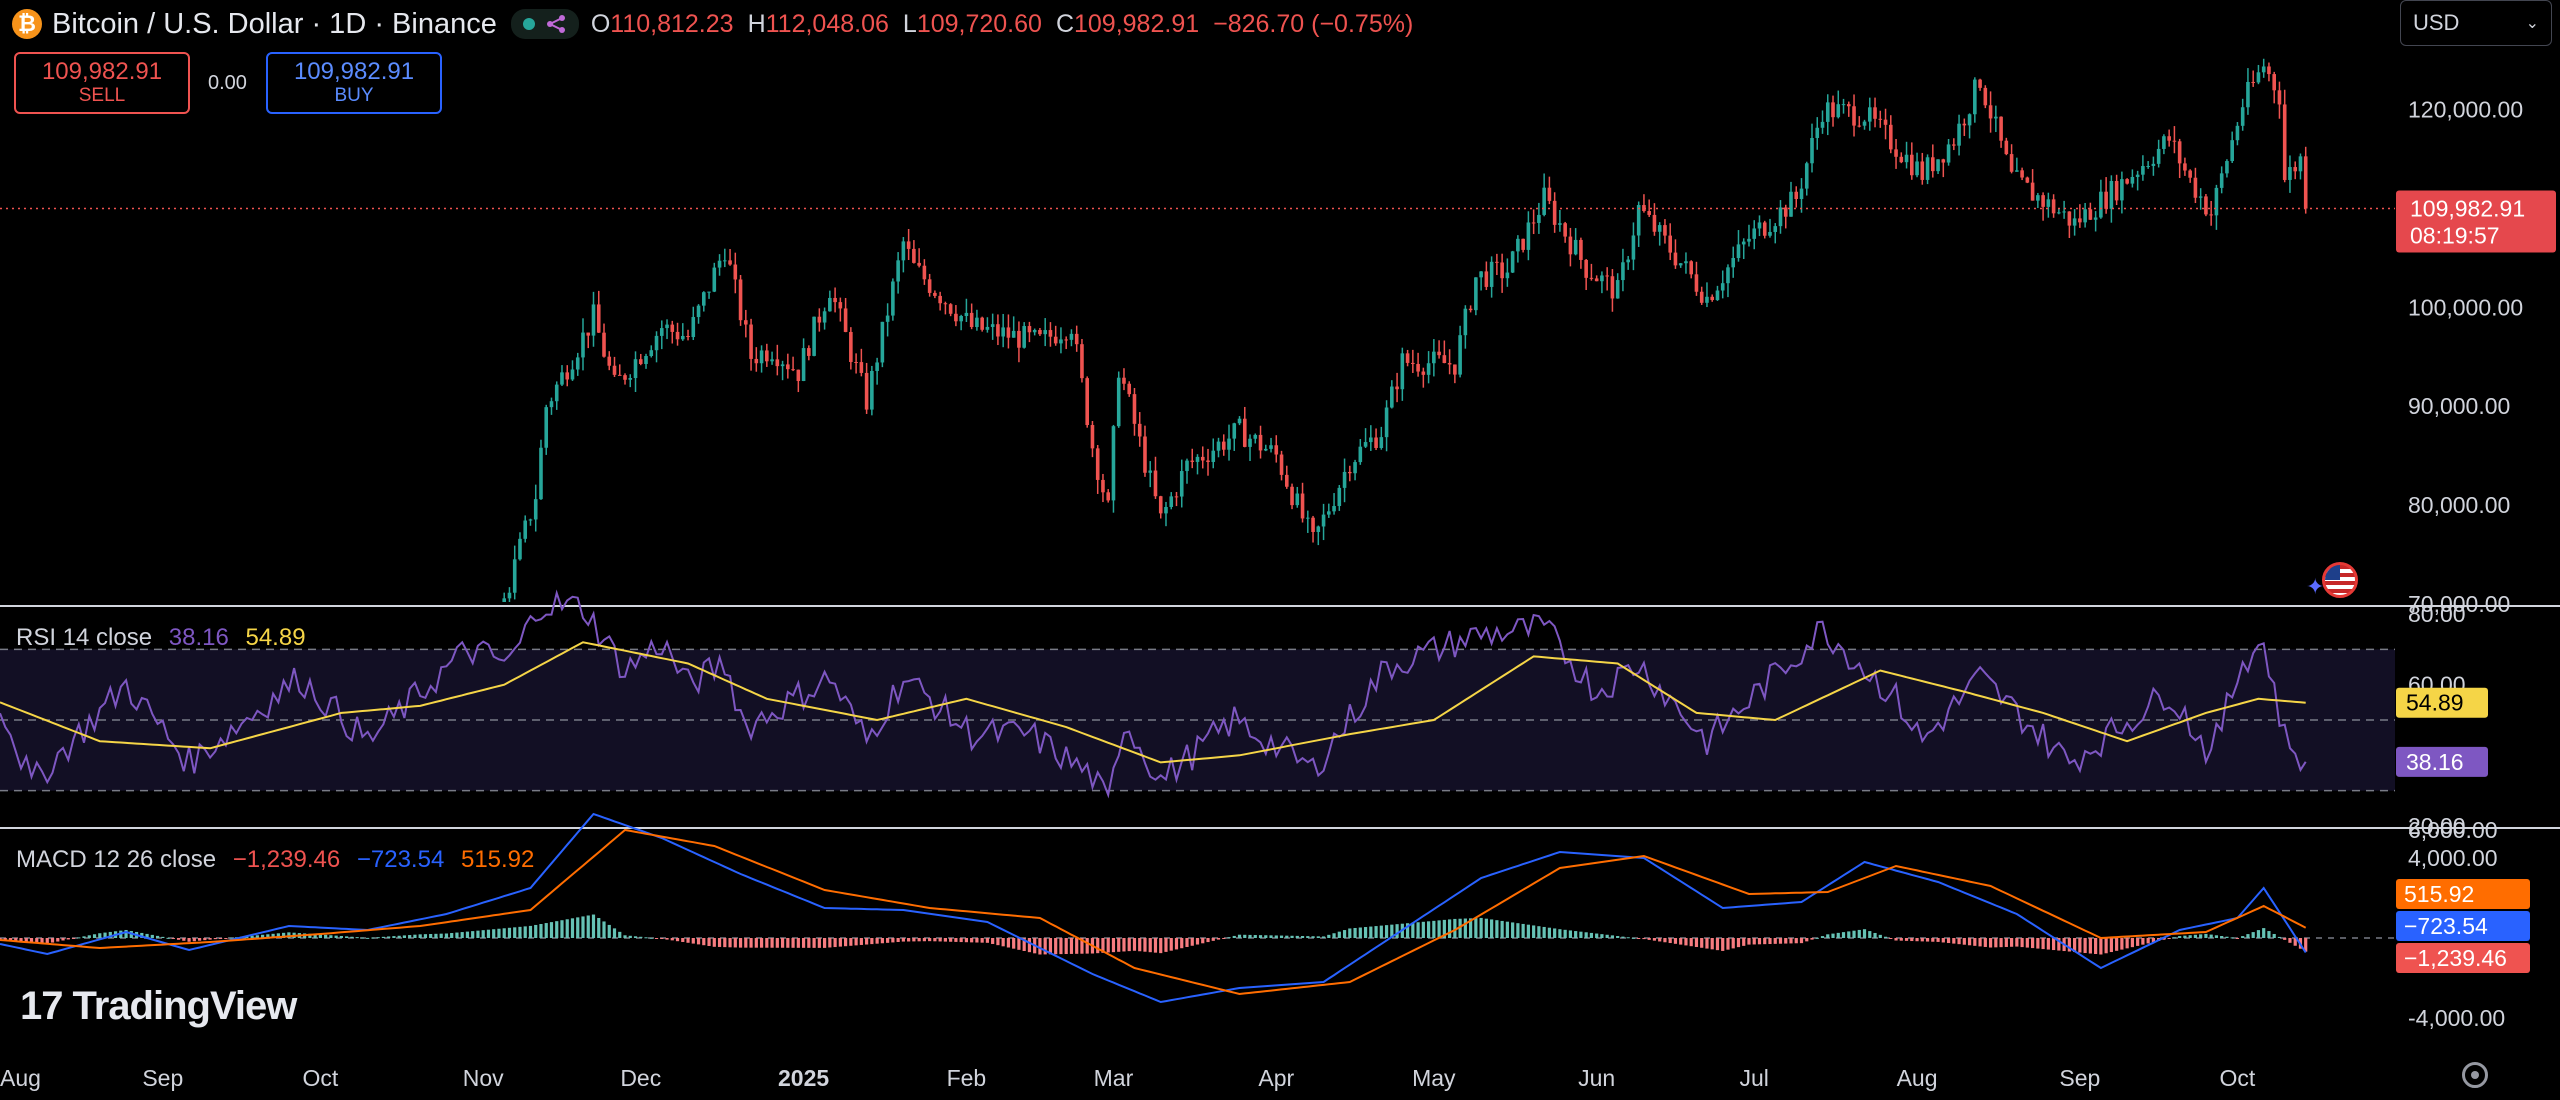 Image resolution: width=2560 pixels, height=1100 pixels. What do you see at coordinates (2465, 307) in the screenshot?
I see `price-axis-tick: 100,000.00` at bounding box center [2465, 307].